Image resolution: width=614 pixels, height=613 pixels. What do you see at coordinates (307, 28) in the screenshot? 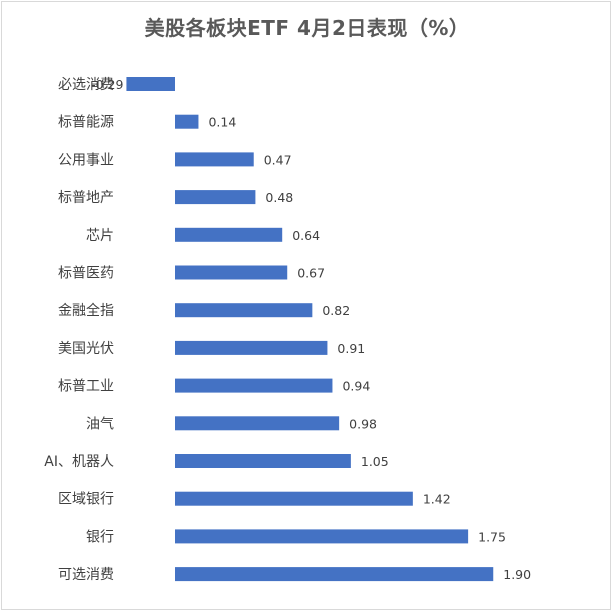
I see `chart-title: 美股各板块ETF 4月2日表现（%）` at bounding box center [307, 28].